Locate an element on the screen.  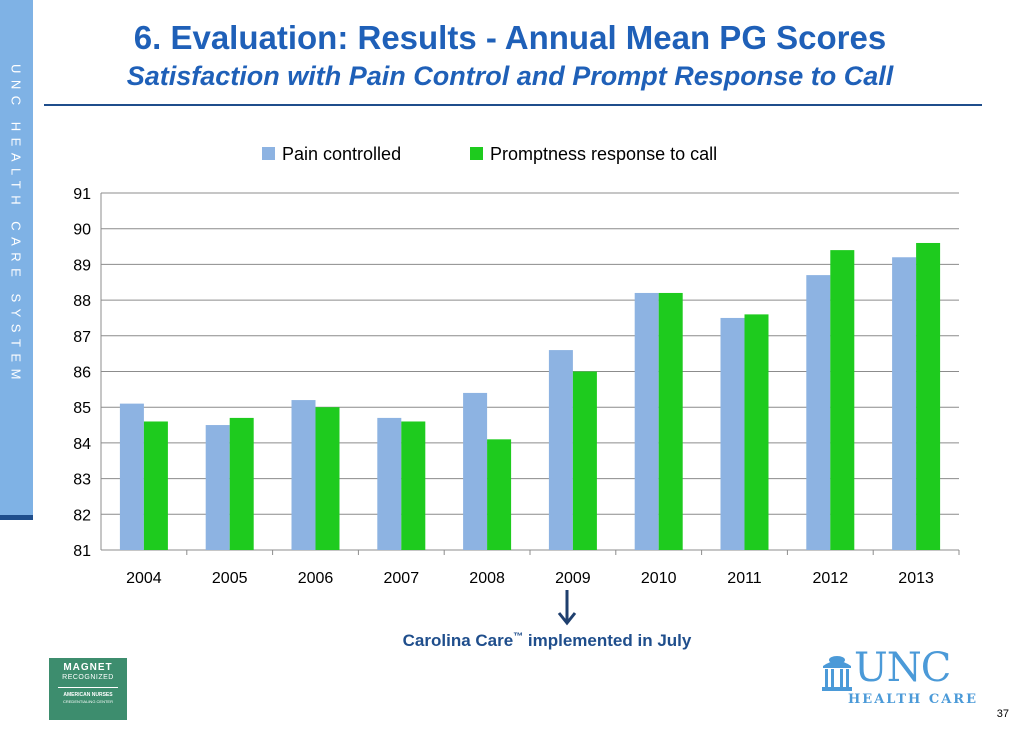
side-band is located at coordinates (16, 259).